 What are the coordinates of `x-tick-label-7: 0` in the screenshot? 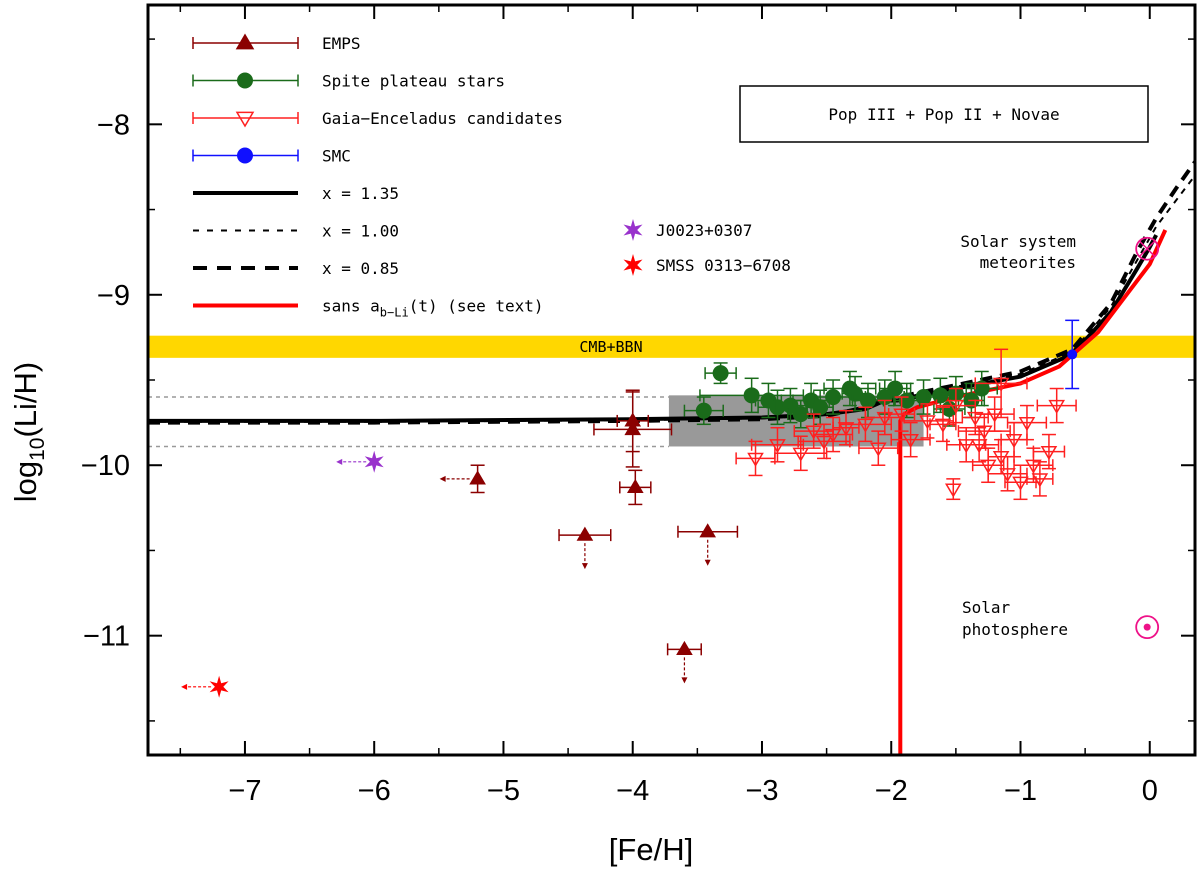 It's located at (1150, 791).